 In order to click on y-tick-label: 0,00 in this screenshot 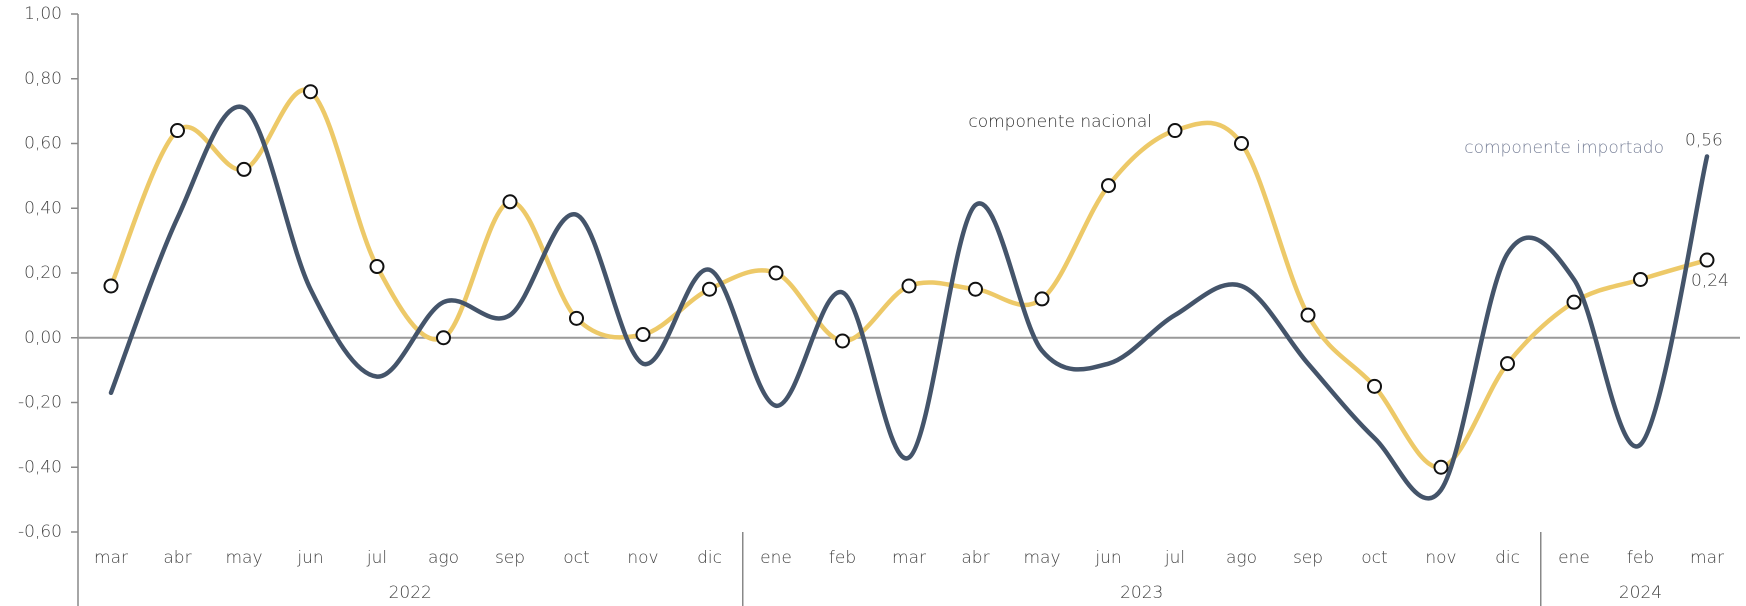, I will do `click(43, 338)`.